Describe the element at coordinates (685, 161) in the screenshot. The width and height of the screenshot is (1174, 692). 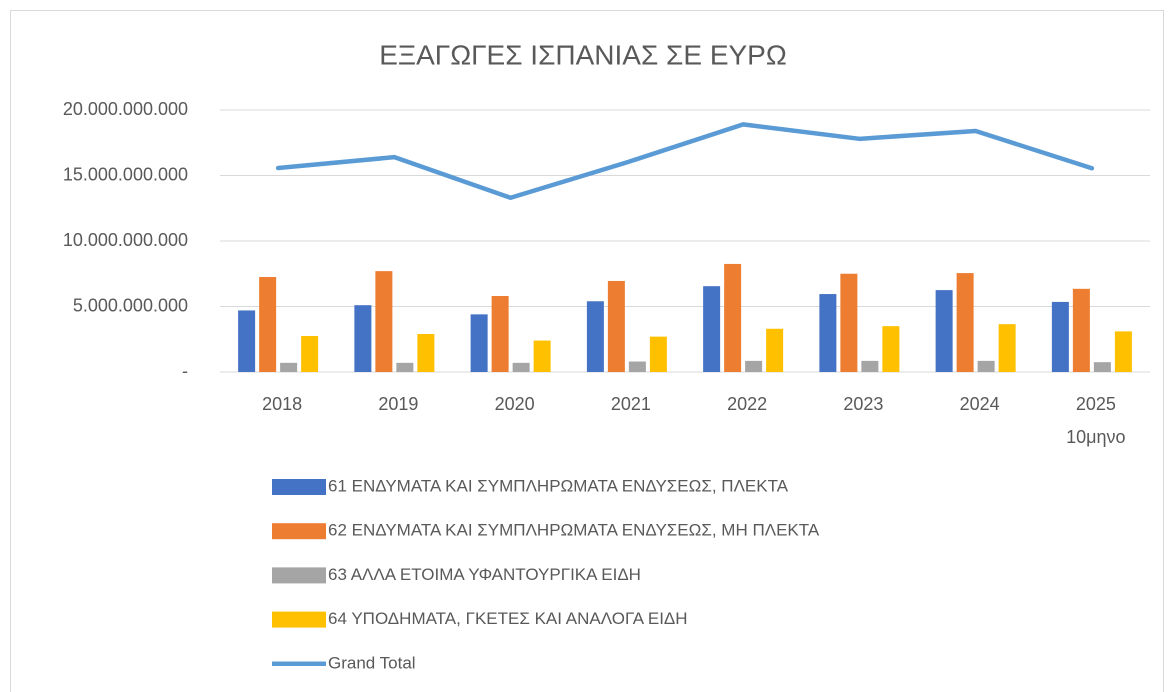
I see `line` at that location.